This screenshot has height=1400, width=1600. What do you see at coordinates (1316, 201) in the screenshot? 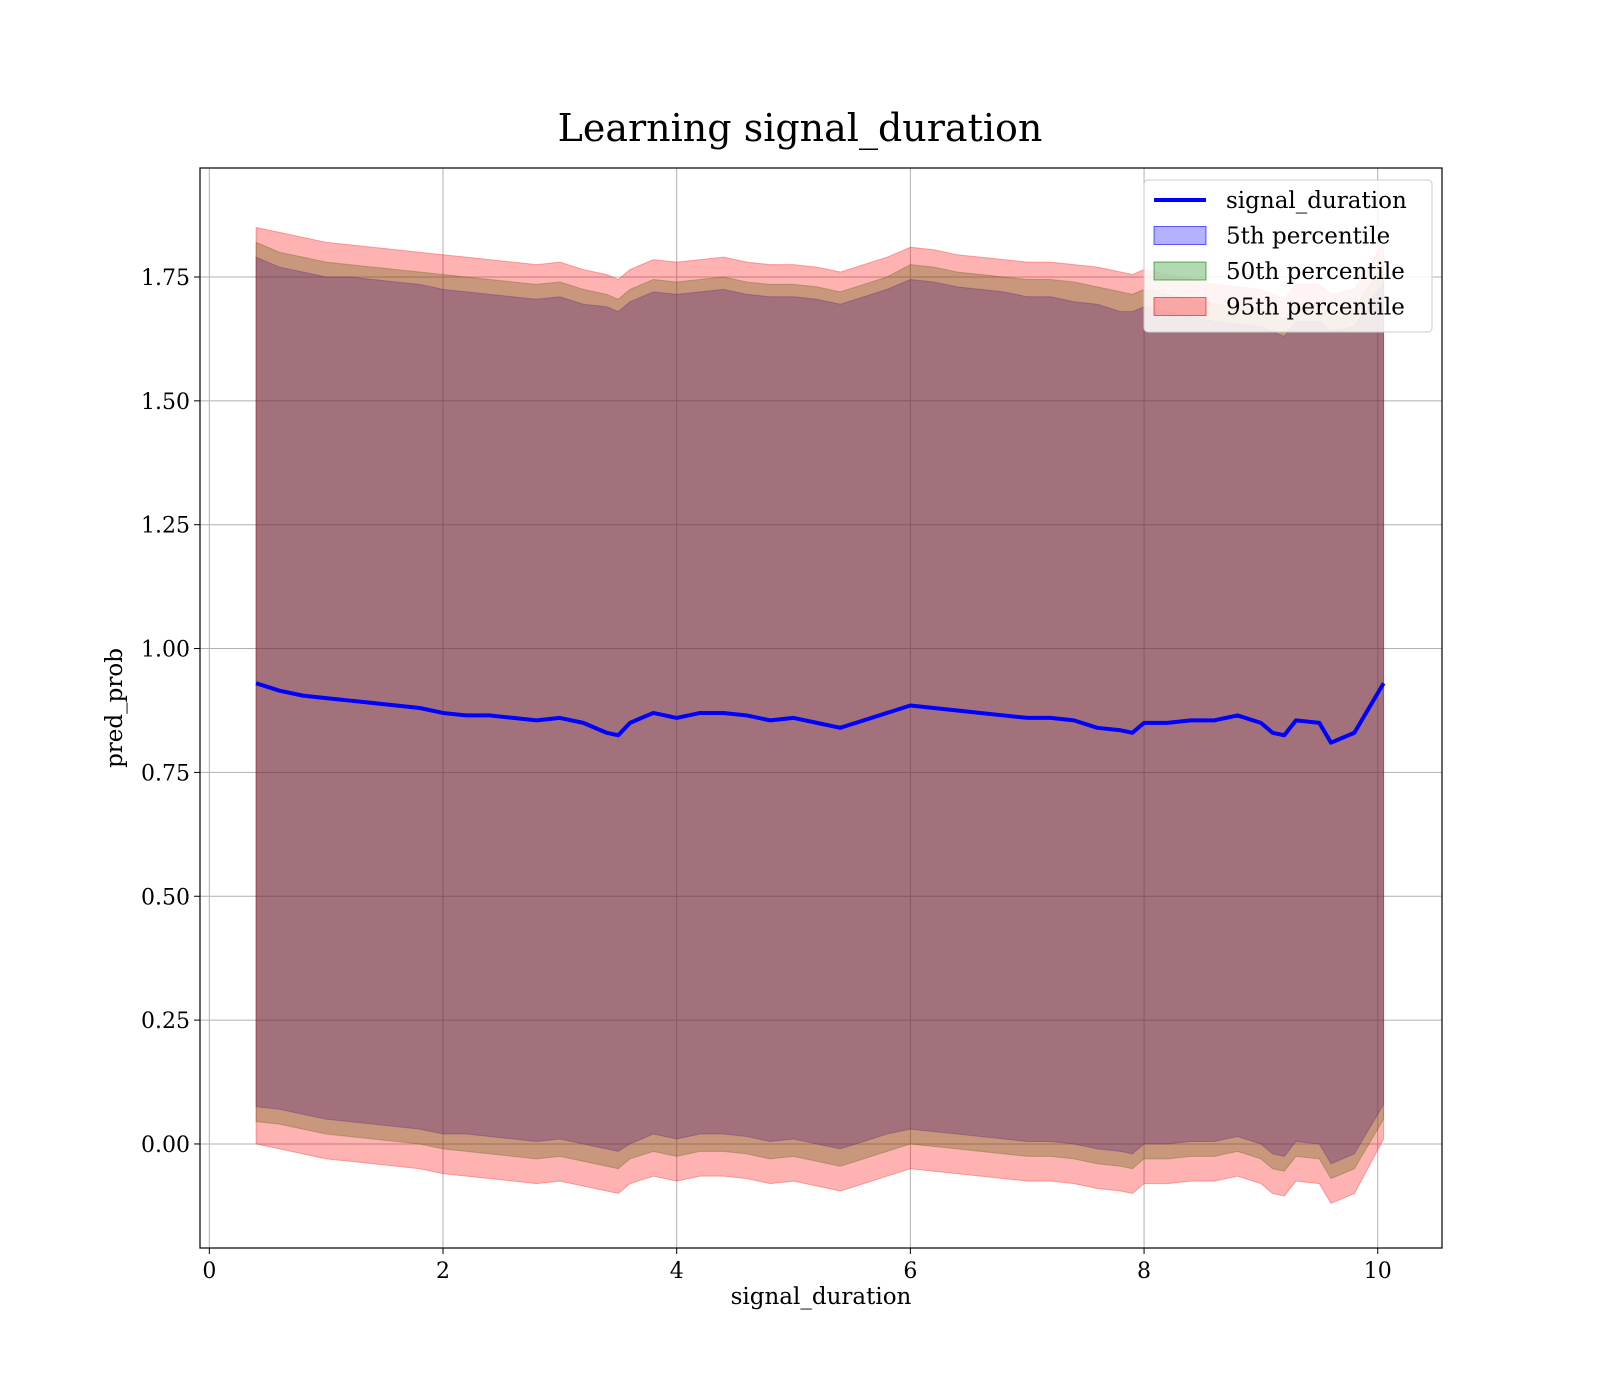
I see `legend-label: signal_duration` at bounding box center [1316, 201].